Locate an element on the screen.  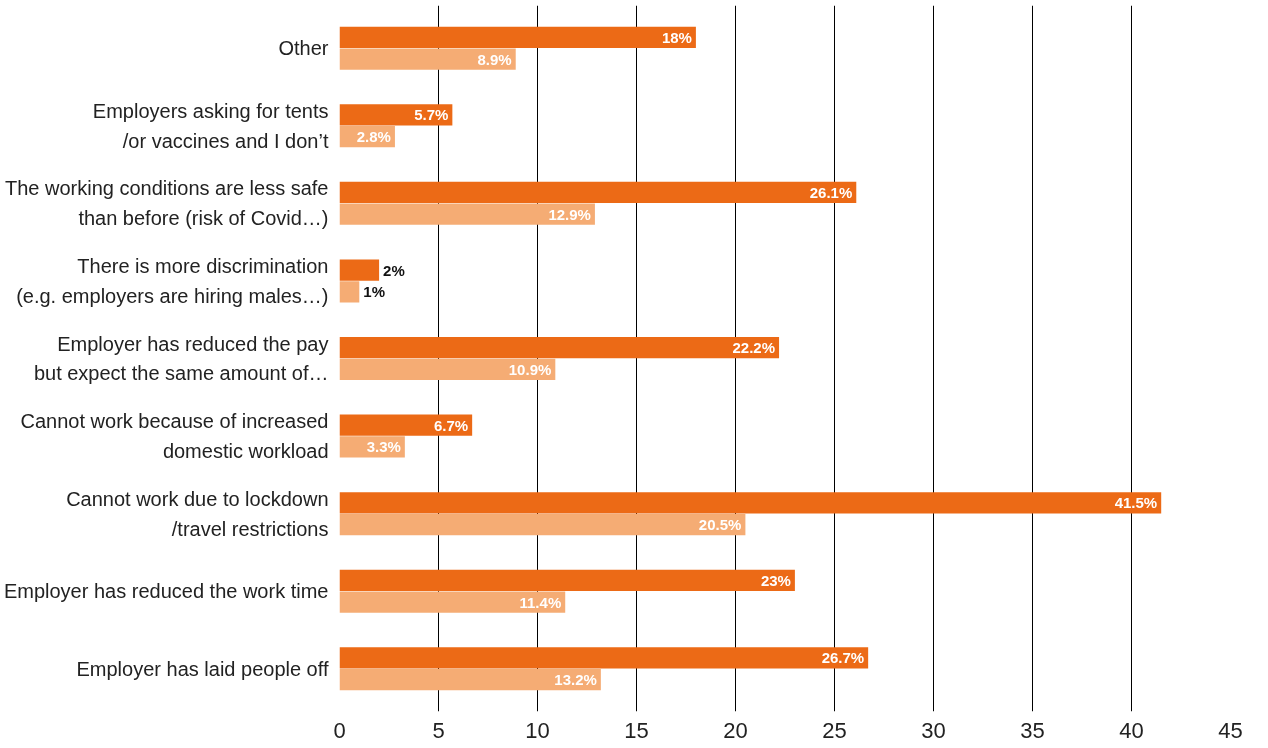
y-tick-label: Employers asking for tents /or vaccines and I don’t is located at coordinates (210, 125).